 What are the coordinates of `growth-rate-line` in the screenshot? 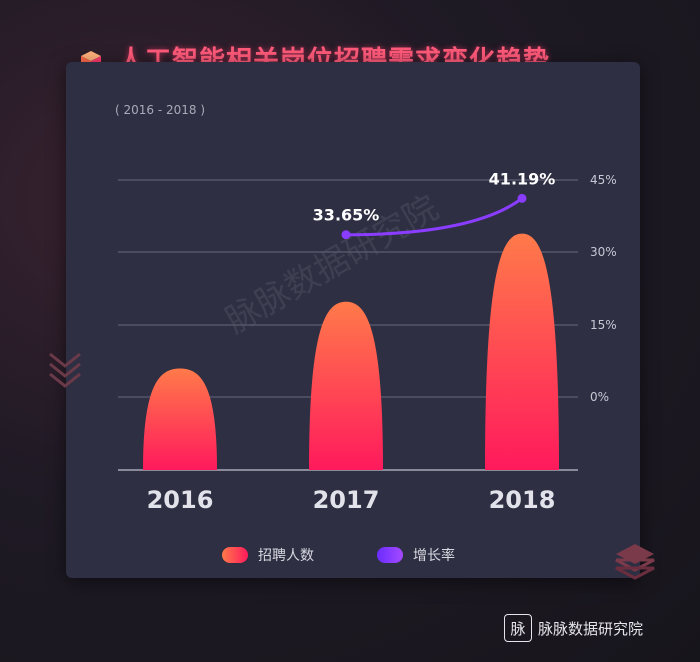 It's located at (434, 217).